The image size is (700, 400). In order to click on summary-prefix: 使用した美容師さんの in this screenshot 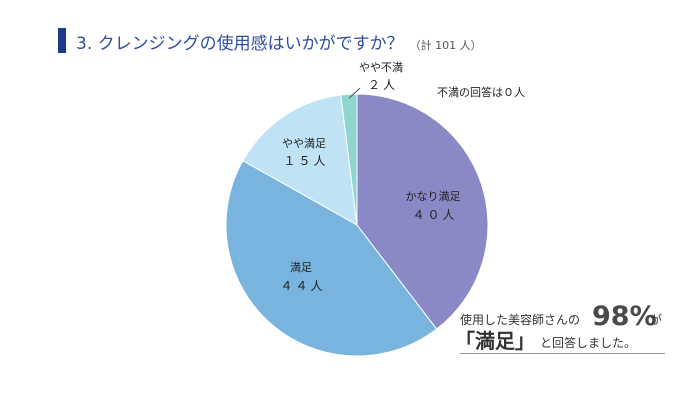, I will do `click(520, 320)`.